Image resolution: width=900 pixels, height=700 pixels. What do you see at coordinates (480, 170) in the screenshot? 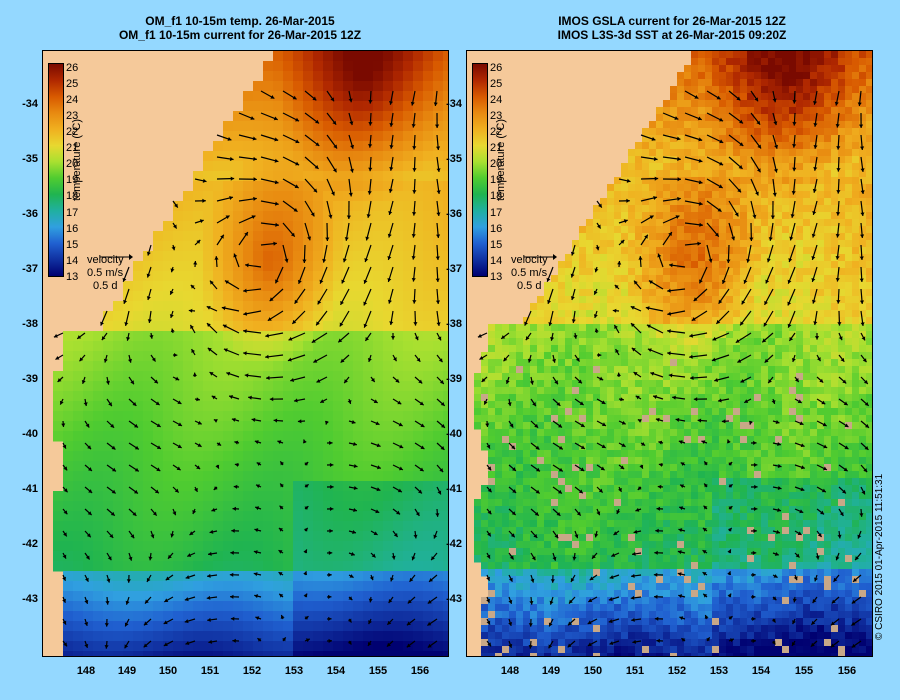
I see `right-colorbar` at bounding box center [480, 170].